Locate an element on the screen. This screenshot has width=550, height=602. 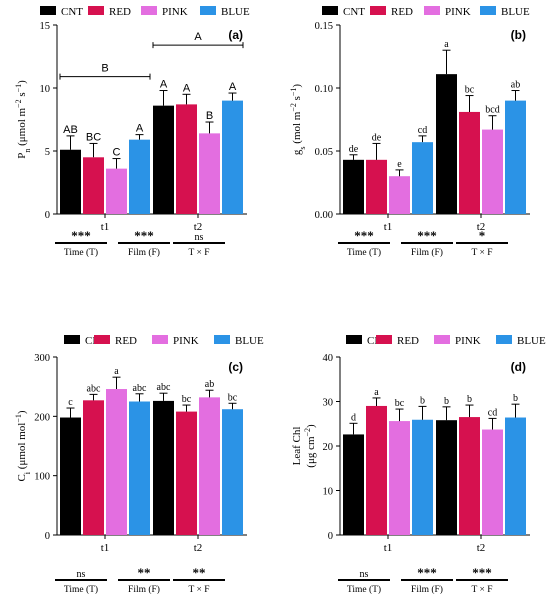
anova-factor-label: Film (F) is located at coordinates (427, 252).